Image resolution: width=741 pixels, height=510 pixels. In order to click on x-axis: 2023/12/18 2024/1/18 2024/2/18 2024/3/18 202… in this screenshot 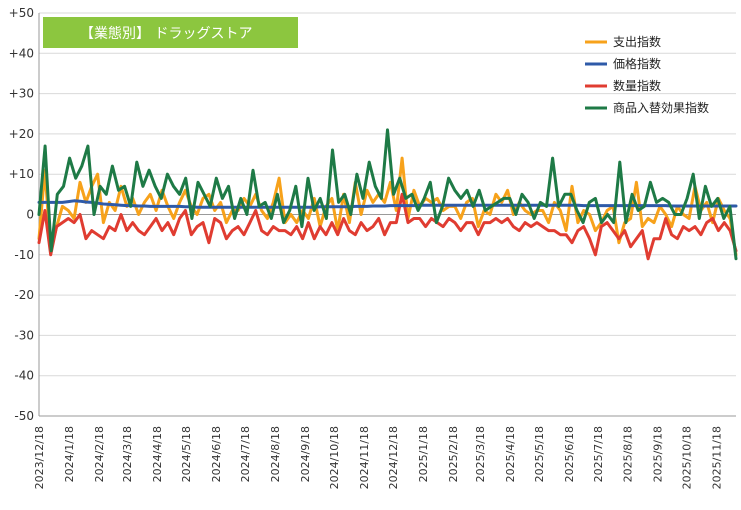, I will do `click(378, 457)`.